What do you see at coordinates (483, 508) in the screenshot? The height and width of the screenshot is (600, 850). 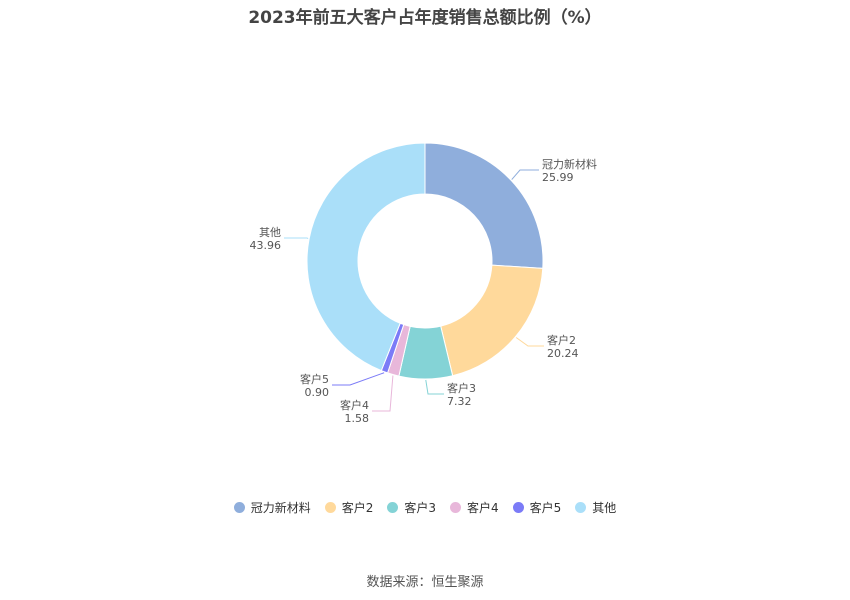 I see `legend-label: 客户4` at bounding box center [483, 508].